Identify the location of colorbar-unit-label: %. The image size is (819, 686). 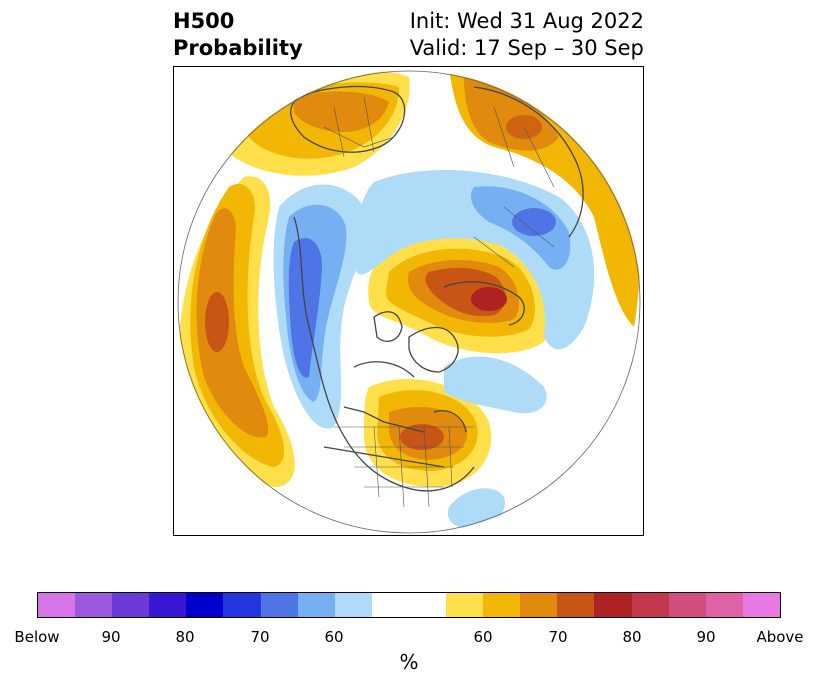
(409, 662).